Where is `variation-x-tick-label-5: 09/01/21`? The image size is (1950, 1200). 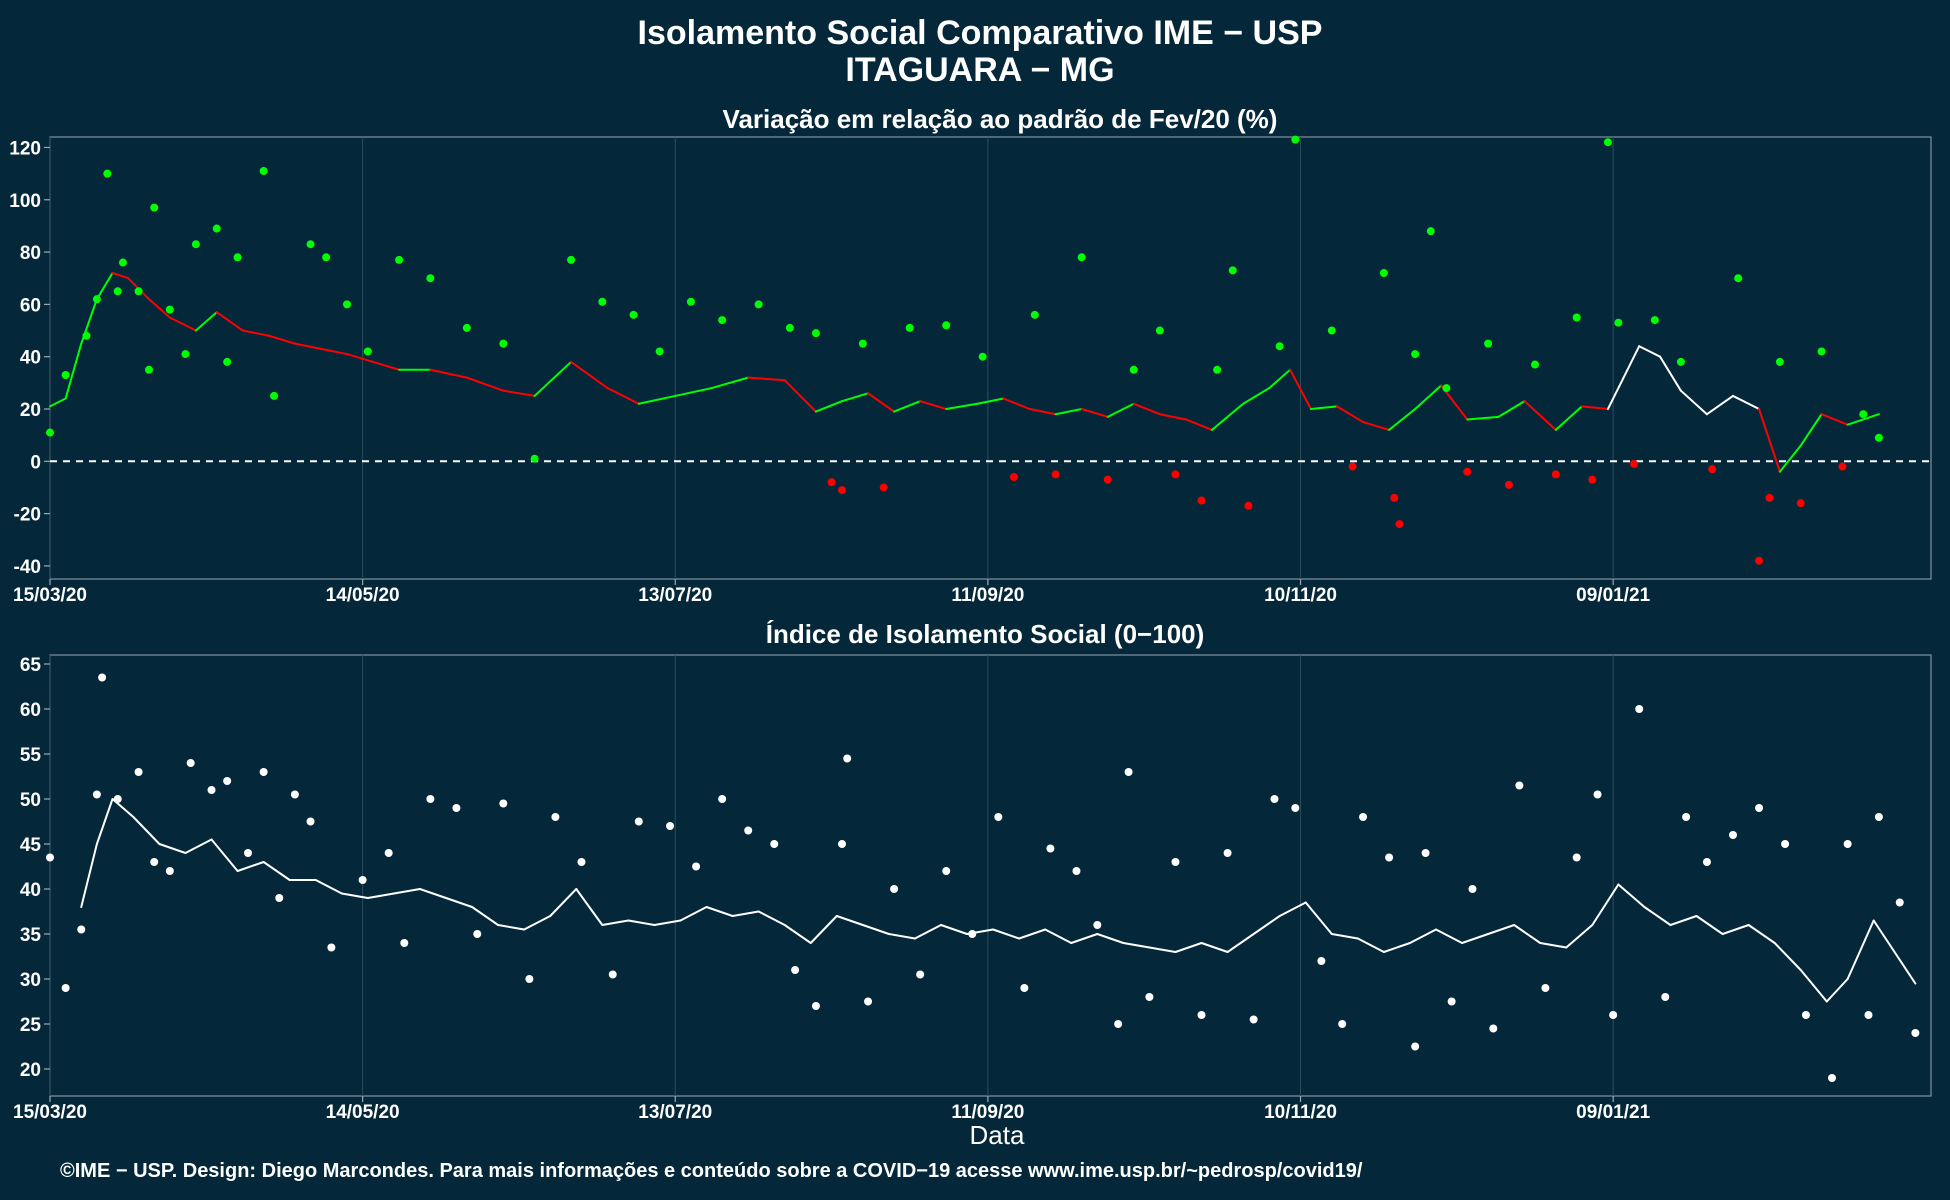
variation-x-tick-label-5: 09/01/21 is located at coordinates (1613, 595).